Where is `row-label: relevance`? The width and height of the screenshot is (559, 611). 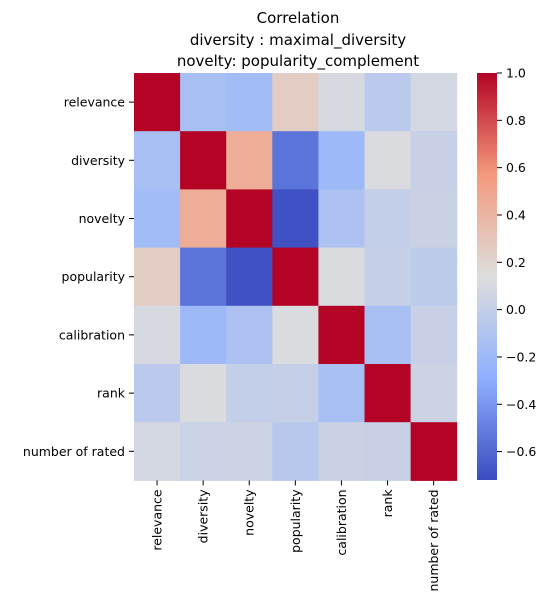
row-label: relevance is located at coordinates (95, 102).